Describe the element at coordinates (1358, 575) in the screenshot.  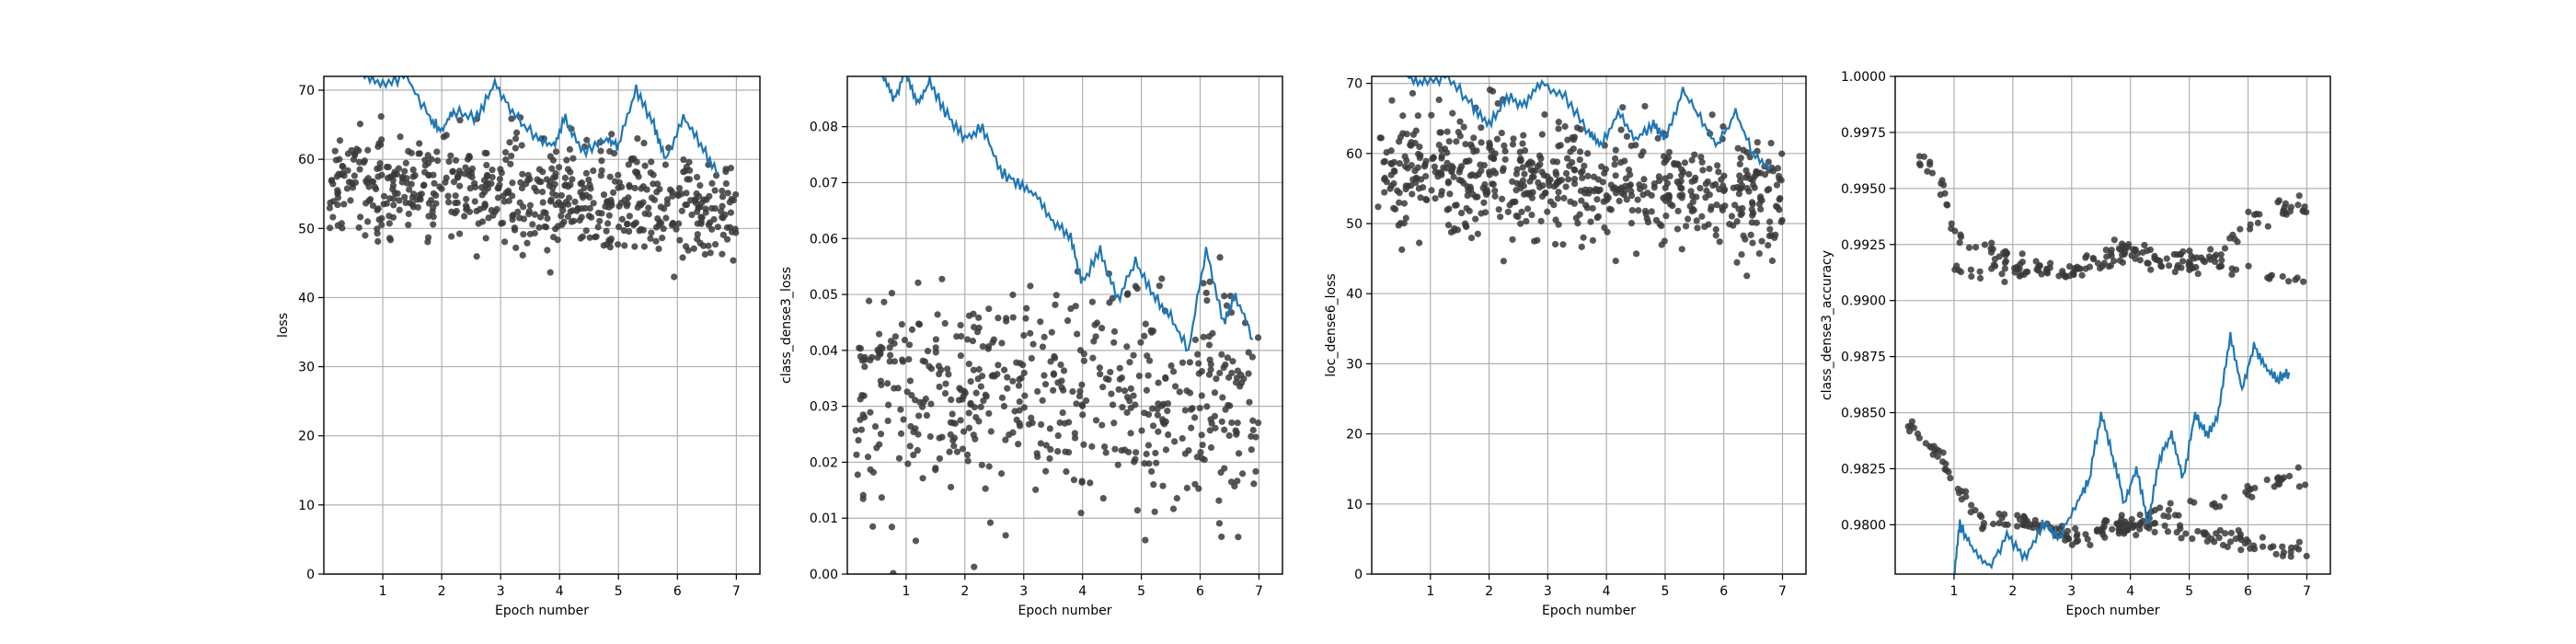
I see `y-tick-label: 0` at that location.